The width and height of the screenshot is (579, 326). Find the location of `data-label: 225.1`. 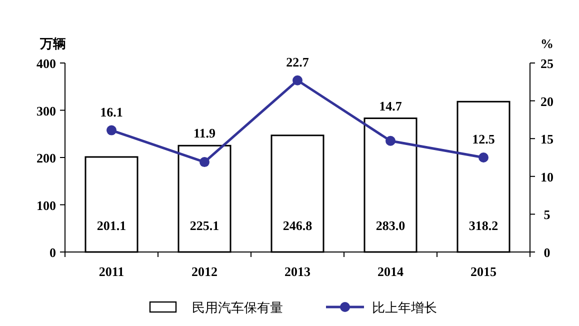

data-label: 225.1 is located at coordinates (205, 225).